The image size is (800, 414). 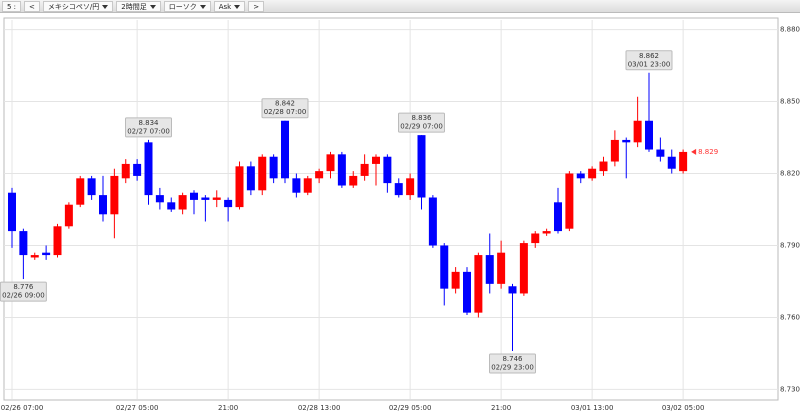 I want to click on annotation-time: 02/27 07:00, so click(x=148, y=131).